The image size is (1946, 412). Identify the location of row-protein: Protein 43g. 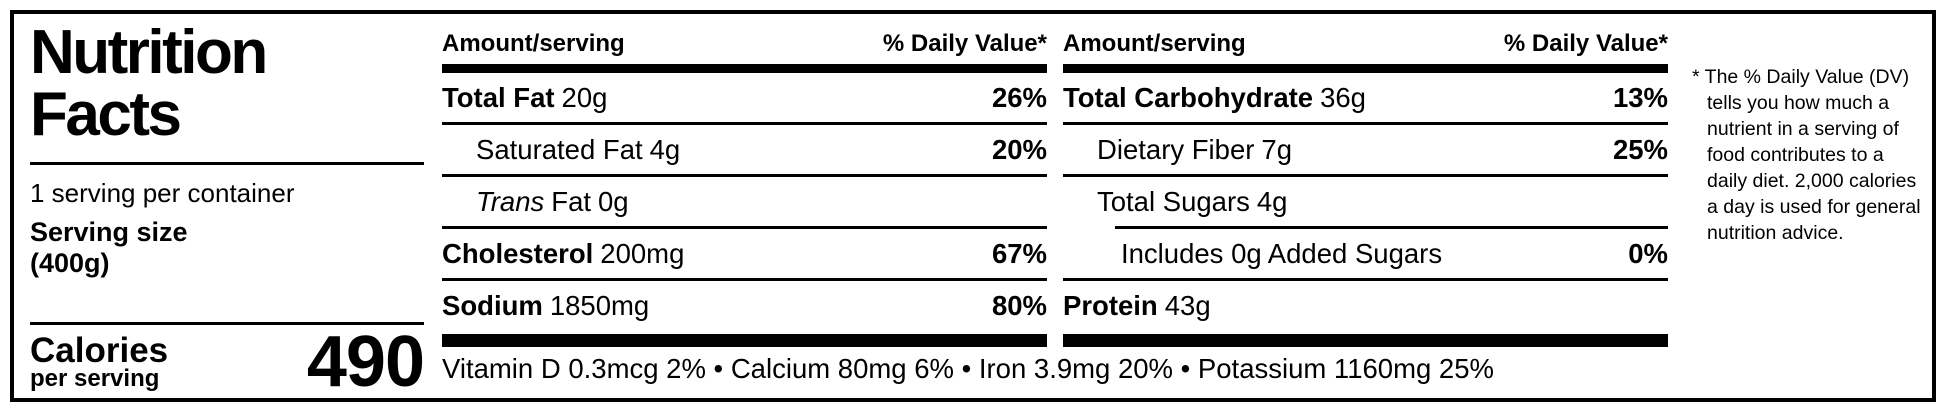
(1365, 305).